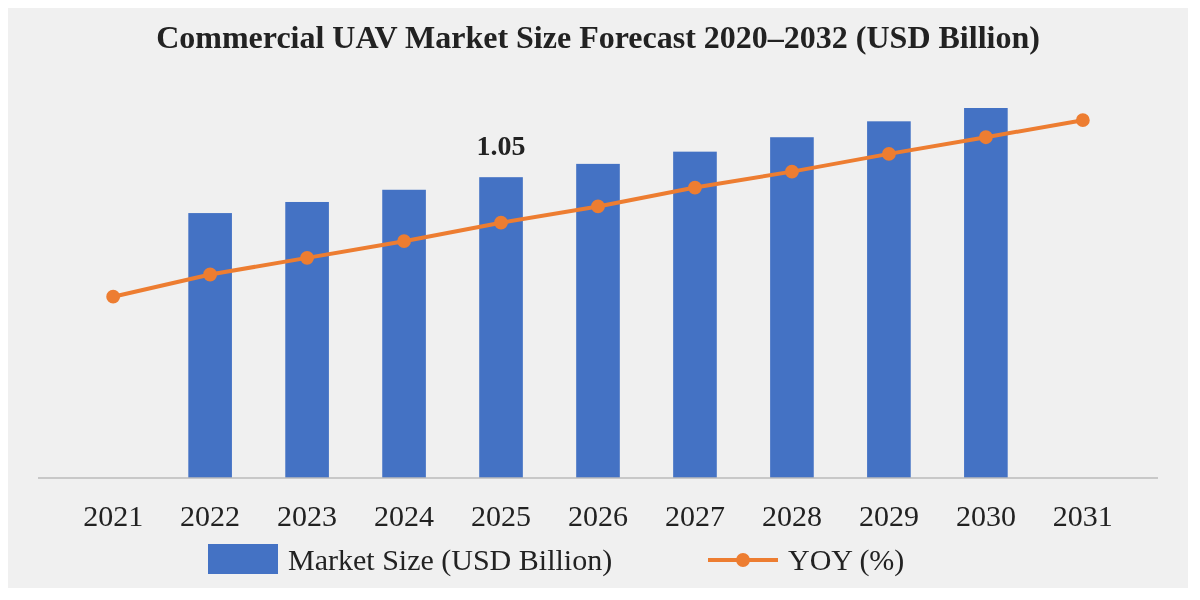 This screenshot has height=600, width=1200. Describe the element at coordinates (694, 515) in the screenshot. I see `x-tick-label: 2027` at that location.